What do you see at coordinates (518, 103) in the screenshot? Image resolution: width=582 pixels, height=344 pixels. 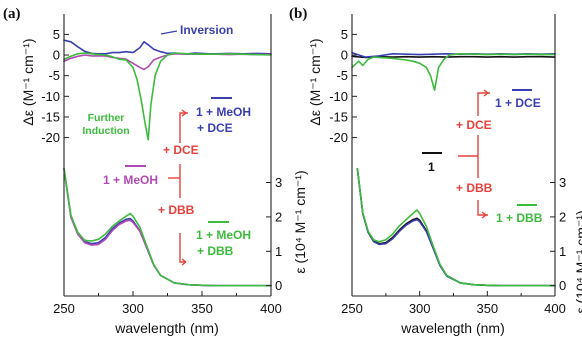 I see `panel-b-blue-series-label: 1 + DCE` at bounding box center [518, 103].